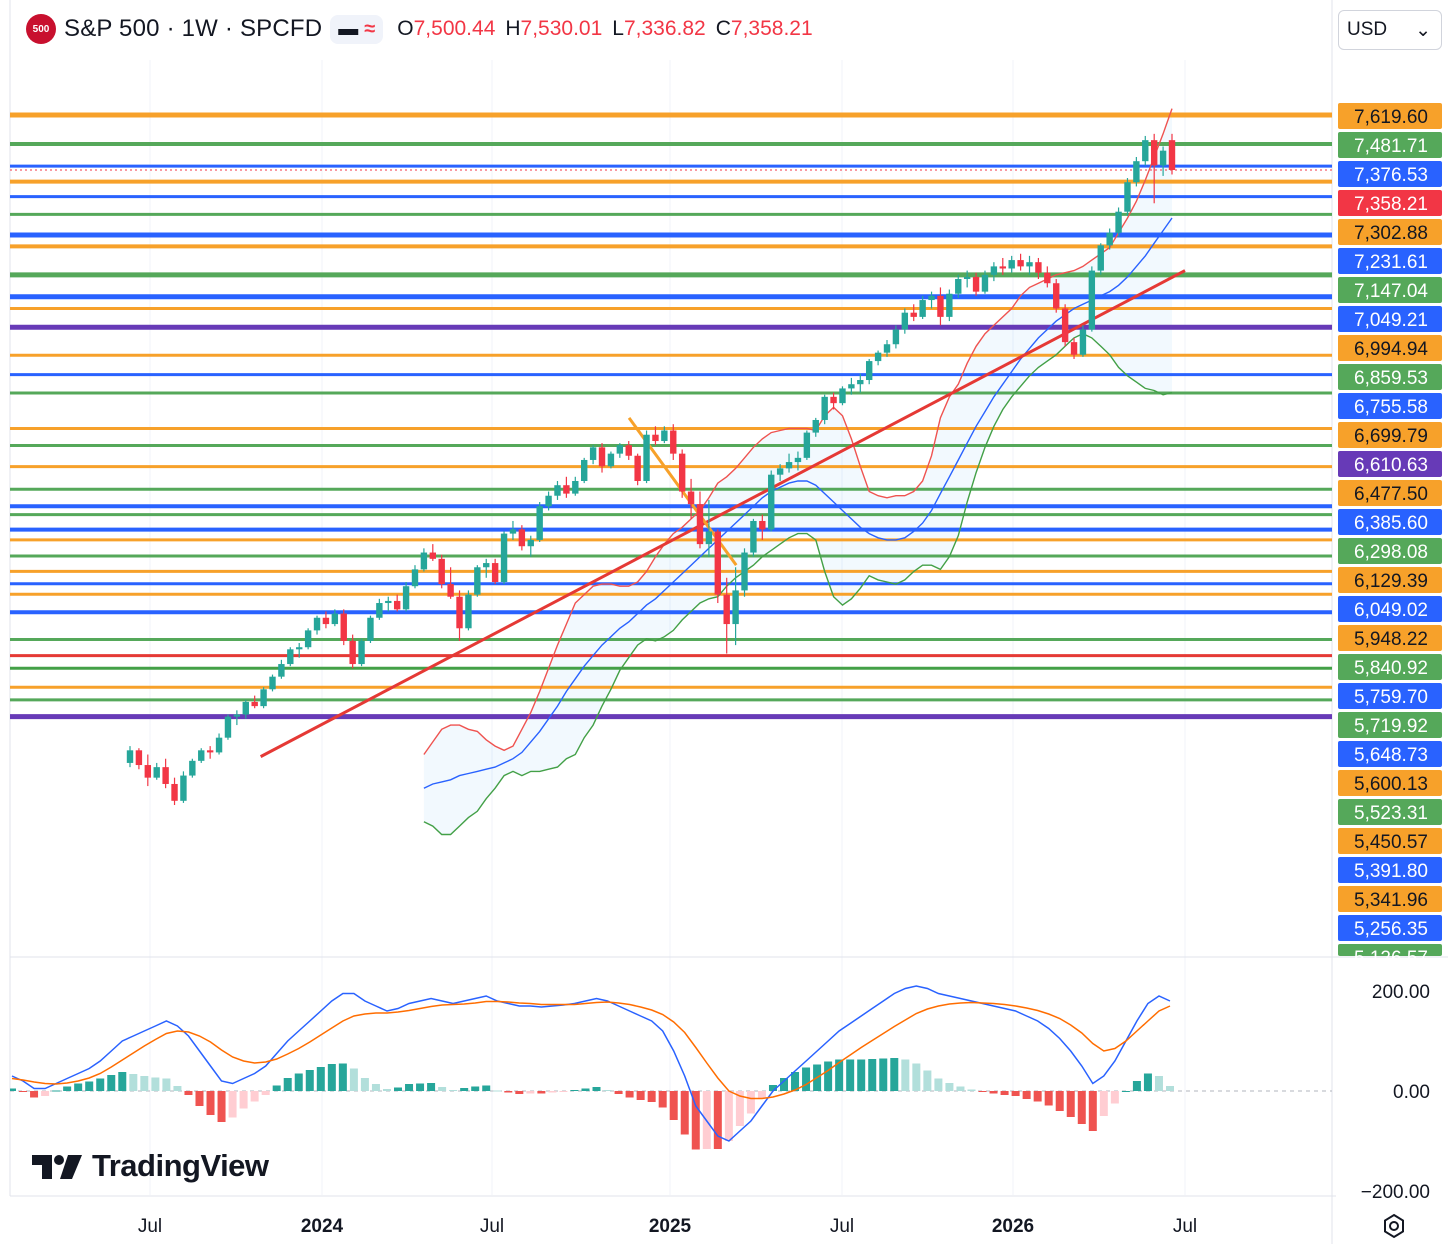 This screenshot has height=1244, width=1448. I want to click on symbol-logo: 500, so click(41, 29).